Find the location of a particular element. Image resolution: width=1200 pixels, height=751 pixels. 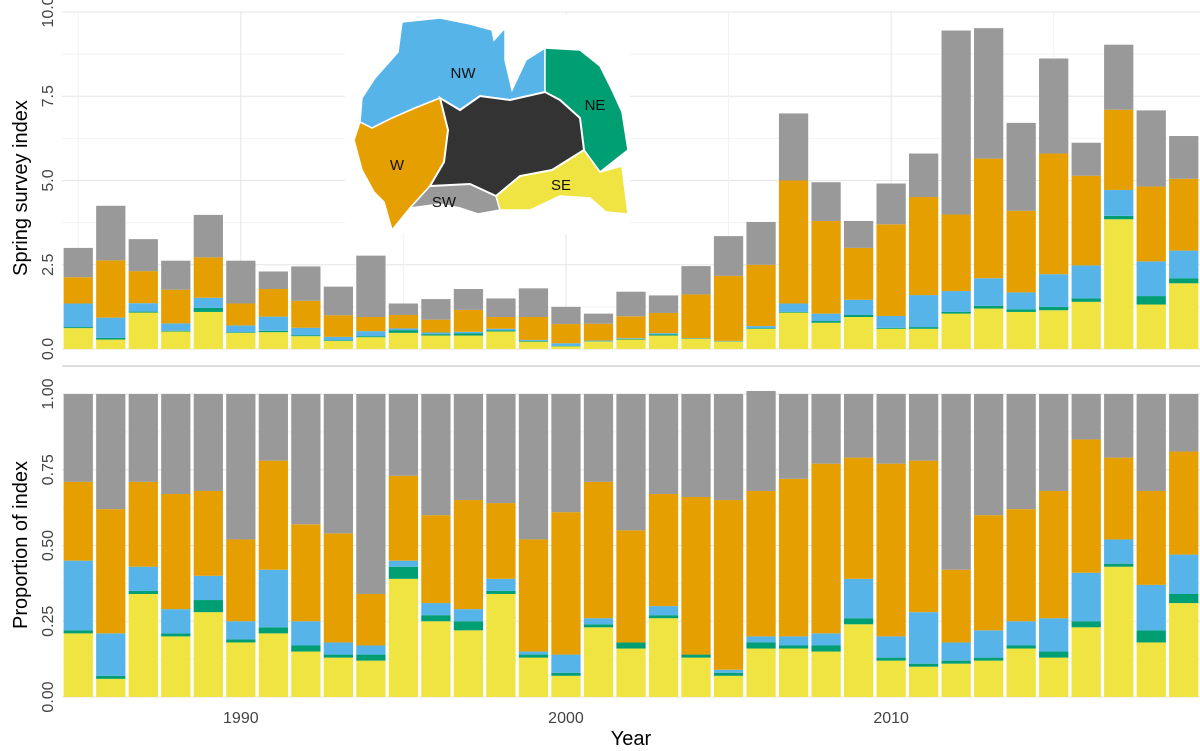

y-tick-label: 10.0 is located at coordinates (48, 14).